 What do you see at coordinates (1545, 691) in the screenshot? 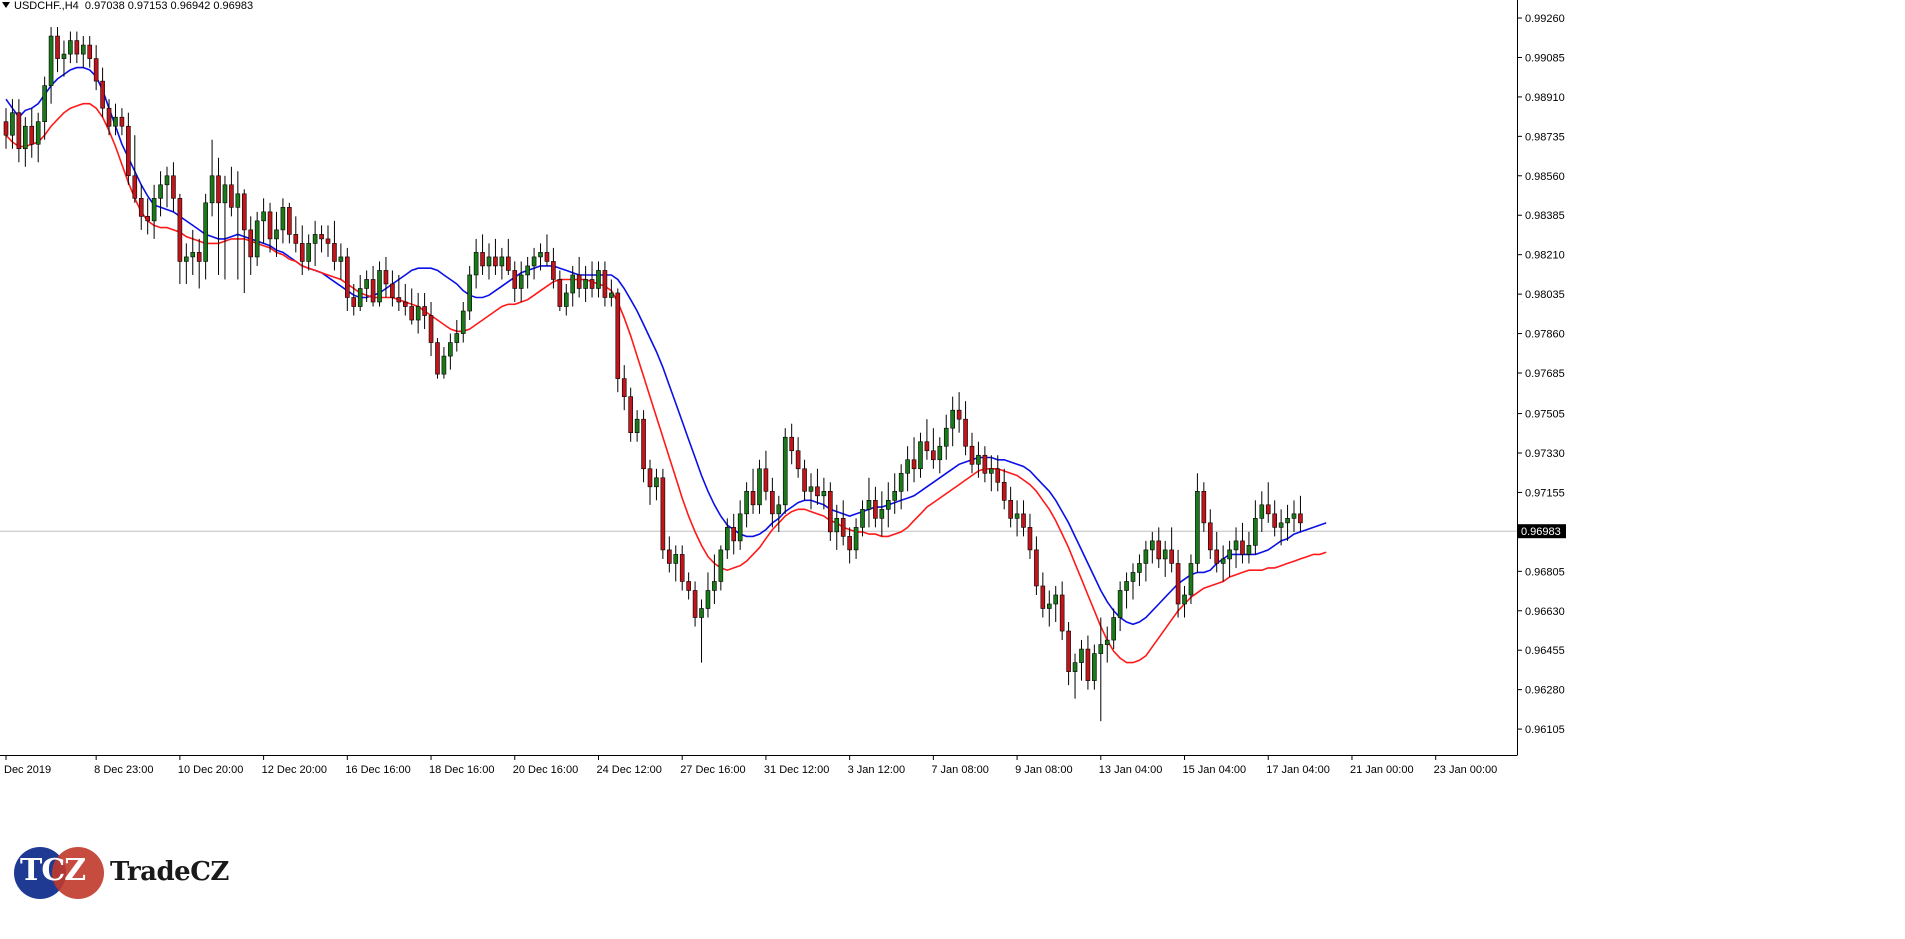
I see `price-tick-label: 0.96280` at bounding box center [1545, 691].